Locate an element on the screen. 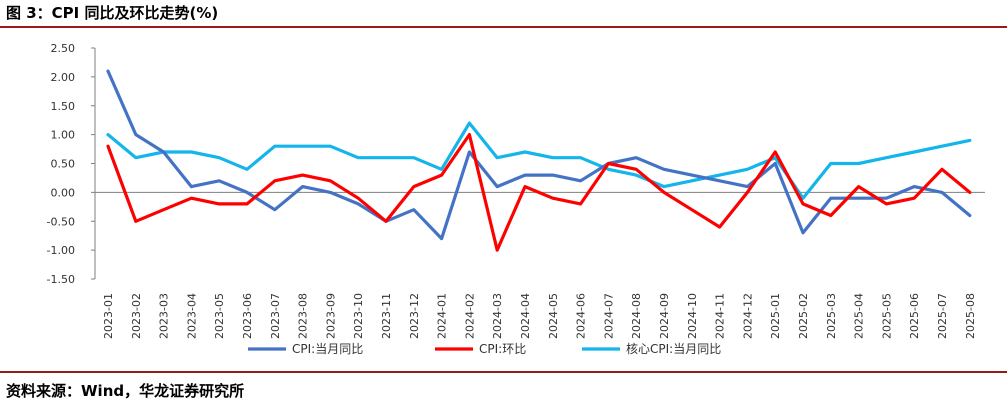 This screenshot has width=1007, height=410. y-tick-label: -1.50 is located at coordinates (61, 279).